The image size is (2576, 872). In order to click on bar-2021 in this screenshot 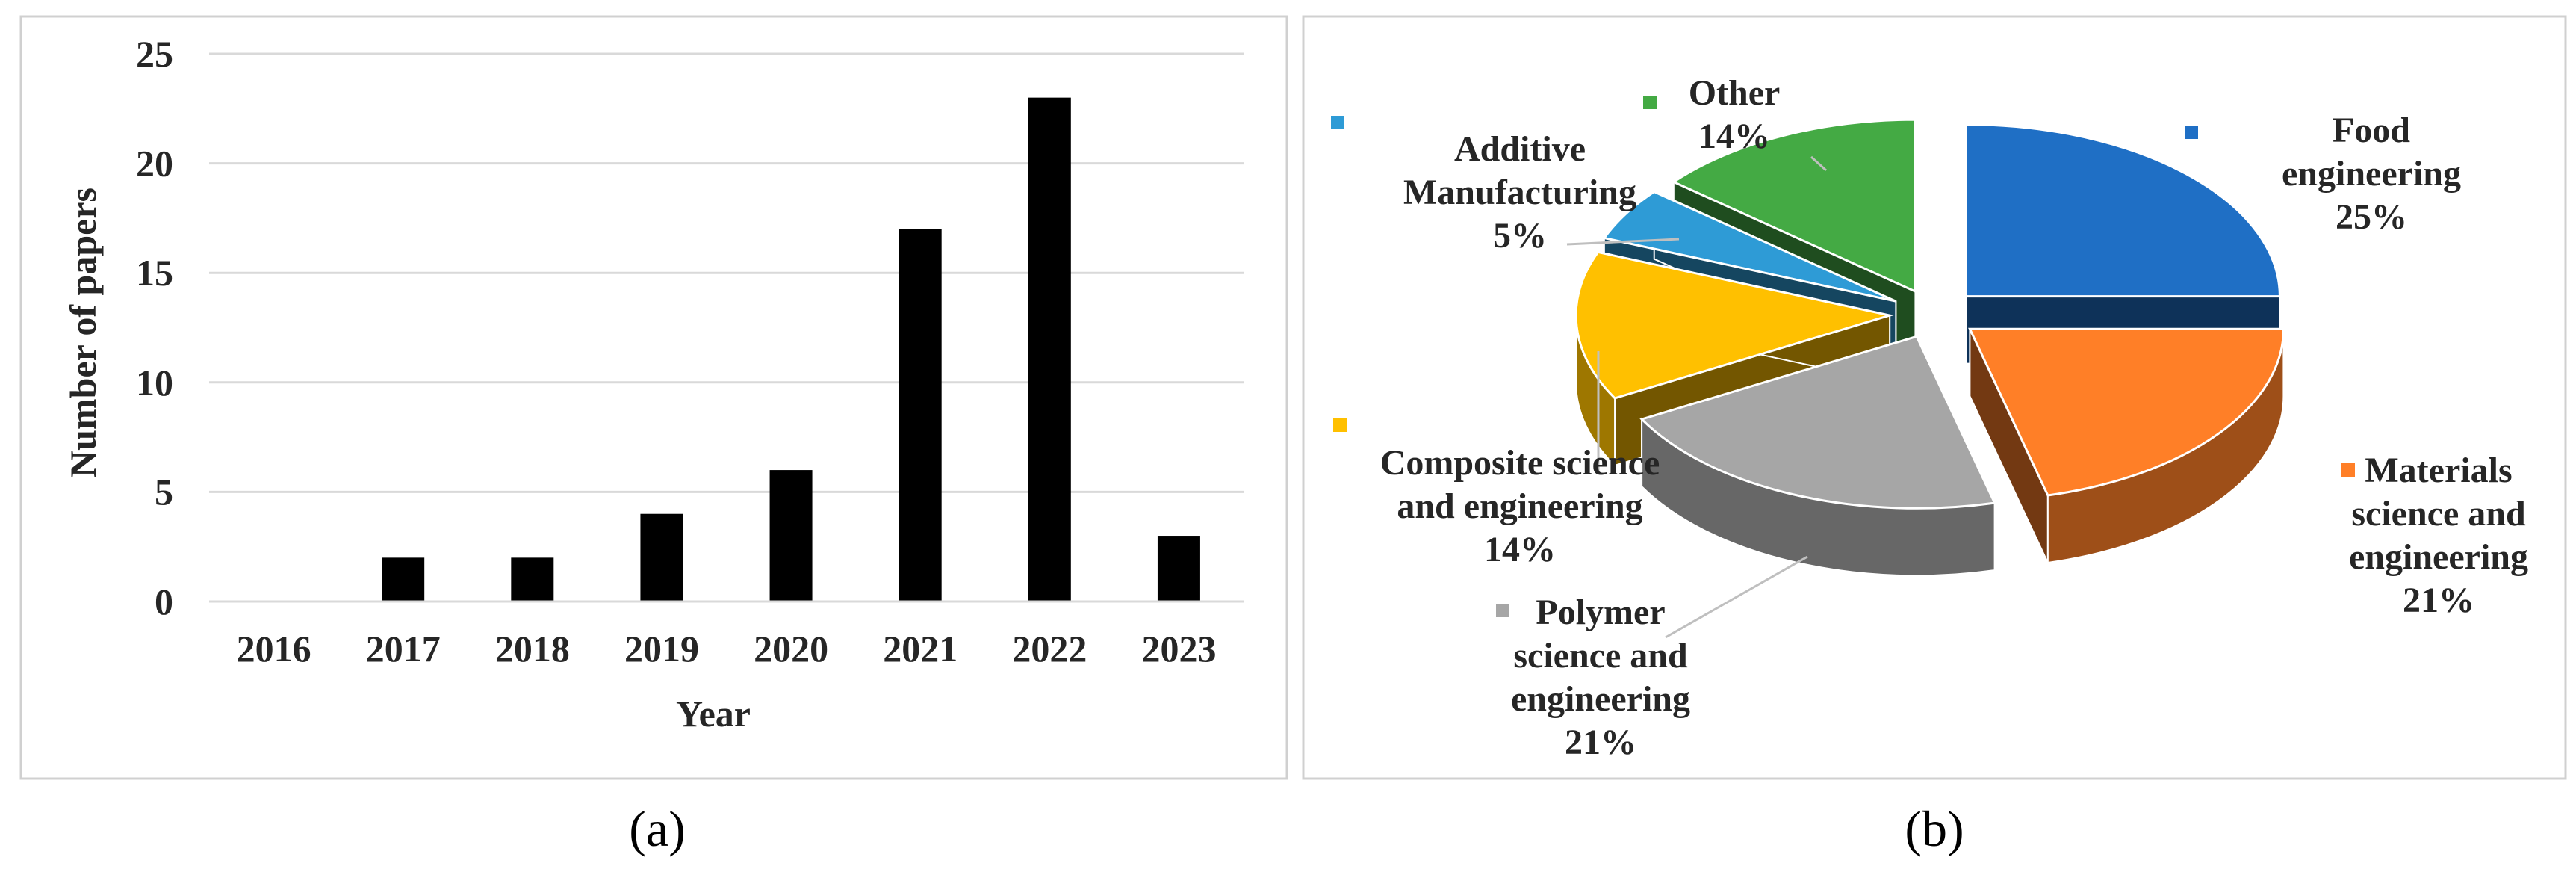, I will do `click(920, 415)`.